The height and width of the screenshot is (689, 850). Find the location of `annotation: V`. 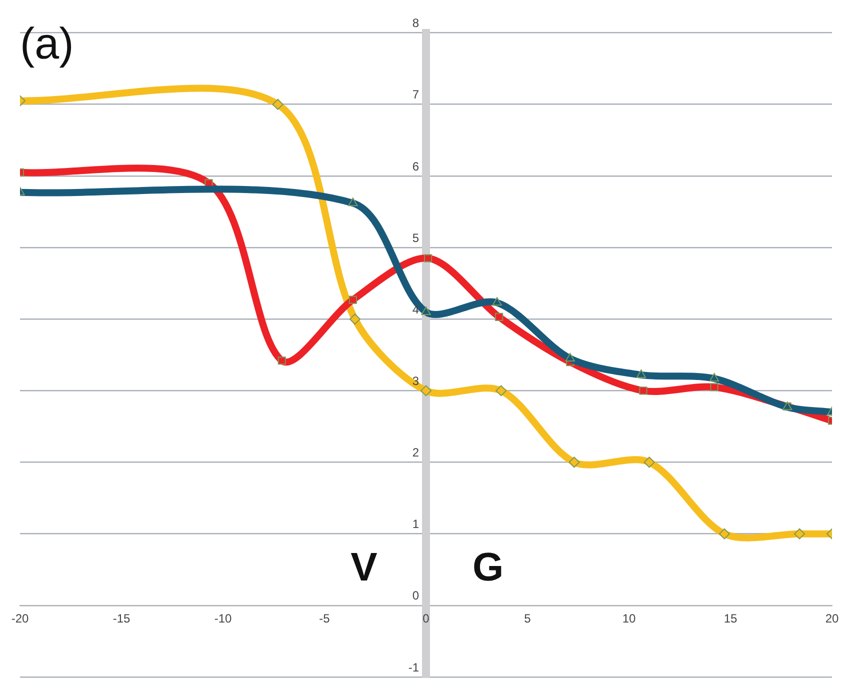

annotation: V is located at coordinates (364, 567).